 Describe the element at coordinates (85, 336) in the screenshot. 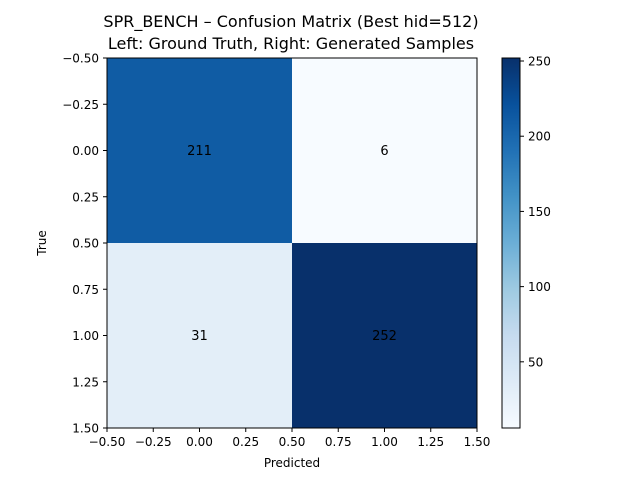

I see `y-tick-label: 1.00` at that location.